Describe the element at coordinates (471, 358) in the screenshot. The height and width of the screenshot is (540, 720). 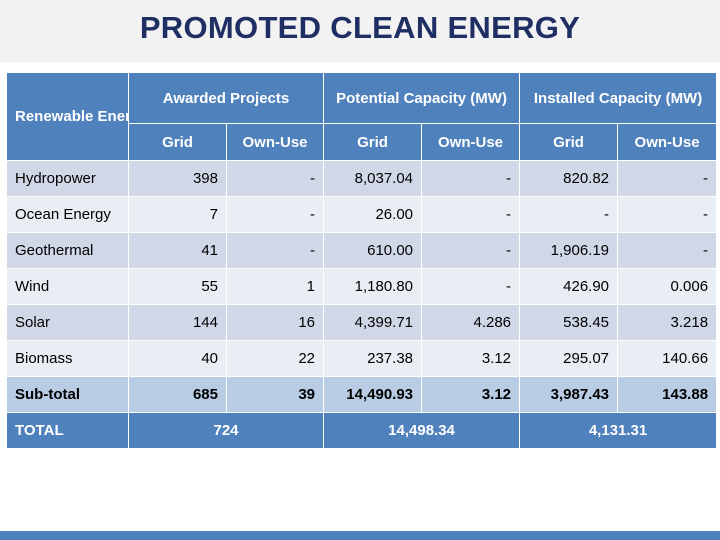
I see `cell-potential-own-use: 3.12` at that location.